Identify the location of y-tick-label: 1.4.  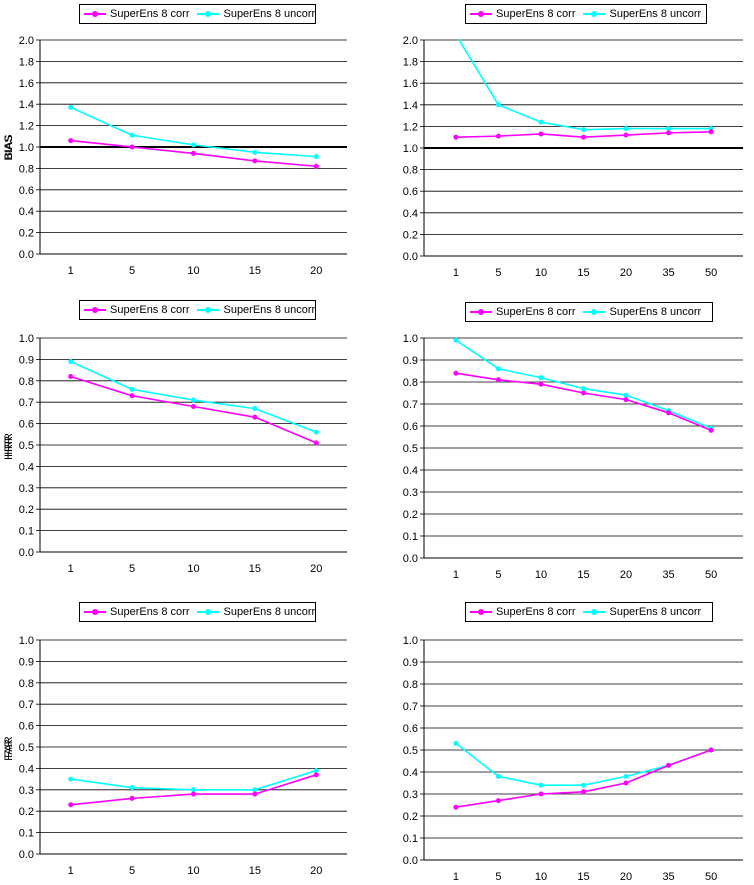
(410, 106).